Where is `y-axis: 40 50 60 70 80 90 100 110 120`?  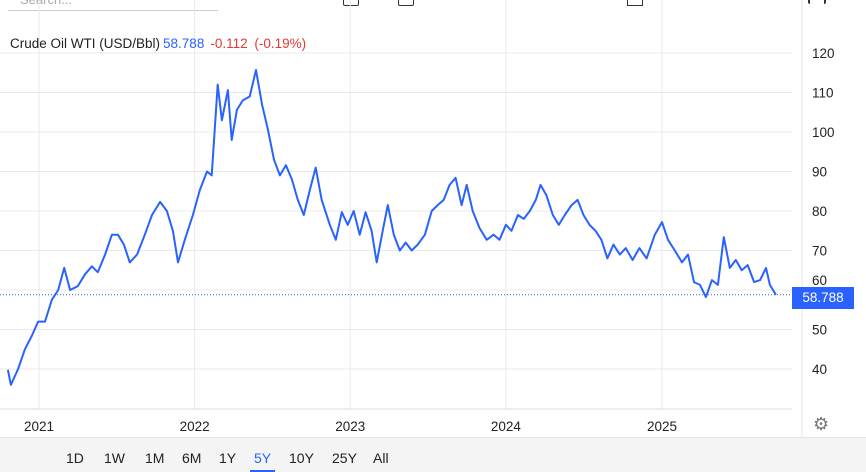
y-axis: 40 50 60 70 80 90 100 110 120 is located at coordinates (823, 211).